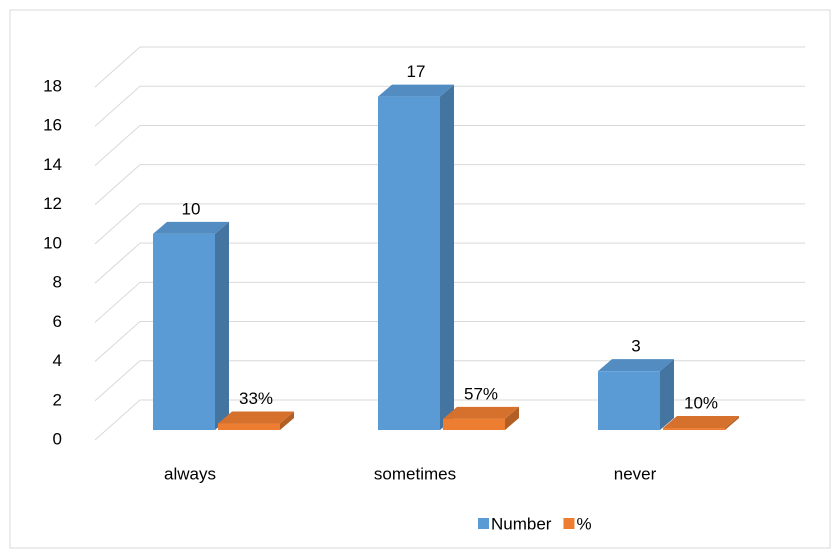  What do you see at coordinates (52, 203) in the screenshot?
I see `y-tick-label: 12` at bounding box center [52, 203].